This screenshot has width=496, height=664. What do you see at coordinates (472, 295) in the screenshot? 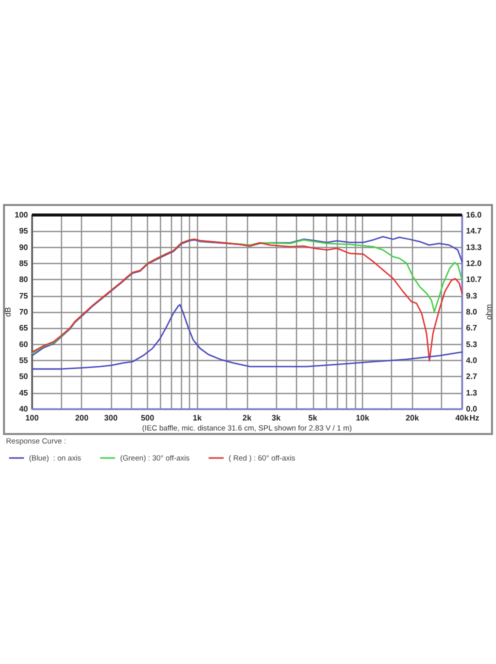
I see `y2-tick-label: 9.3` at bounding box center [472, 295].